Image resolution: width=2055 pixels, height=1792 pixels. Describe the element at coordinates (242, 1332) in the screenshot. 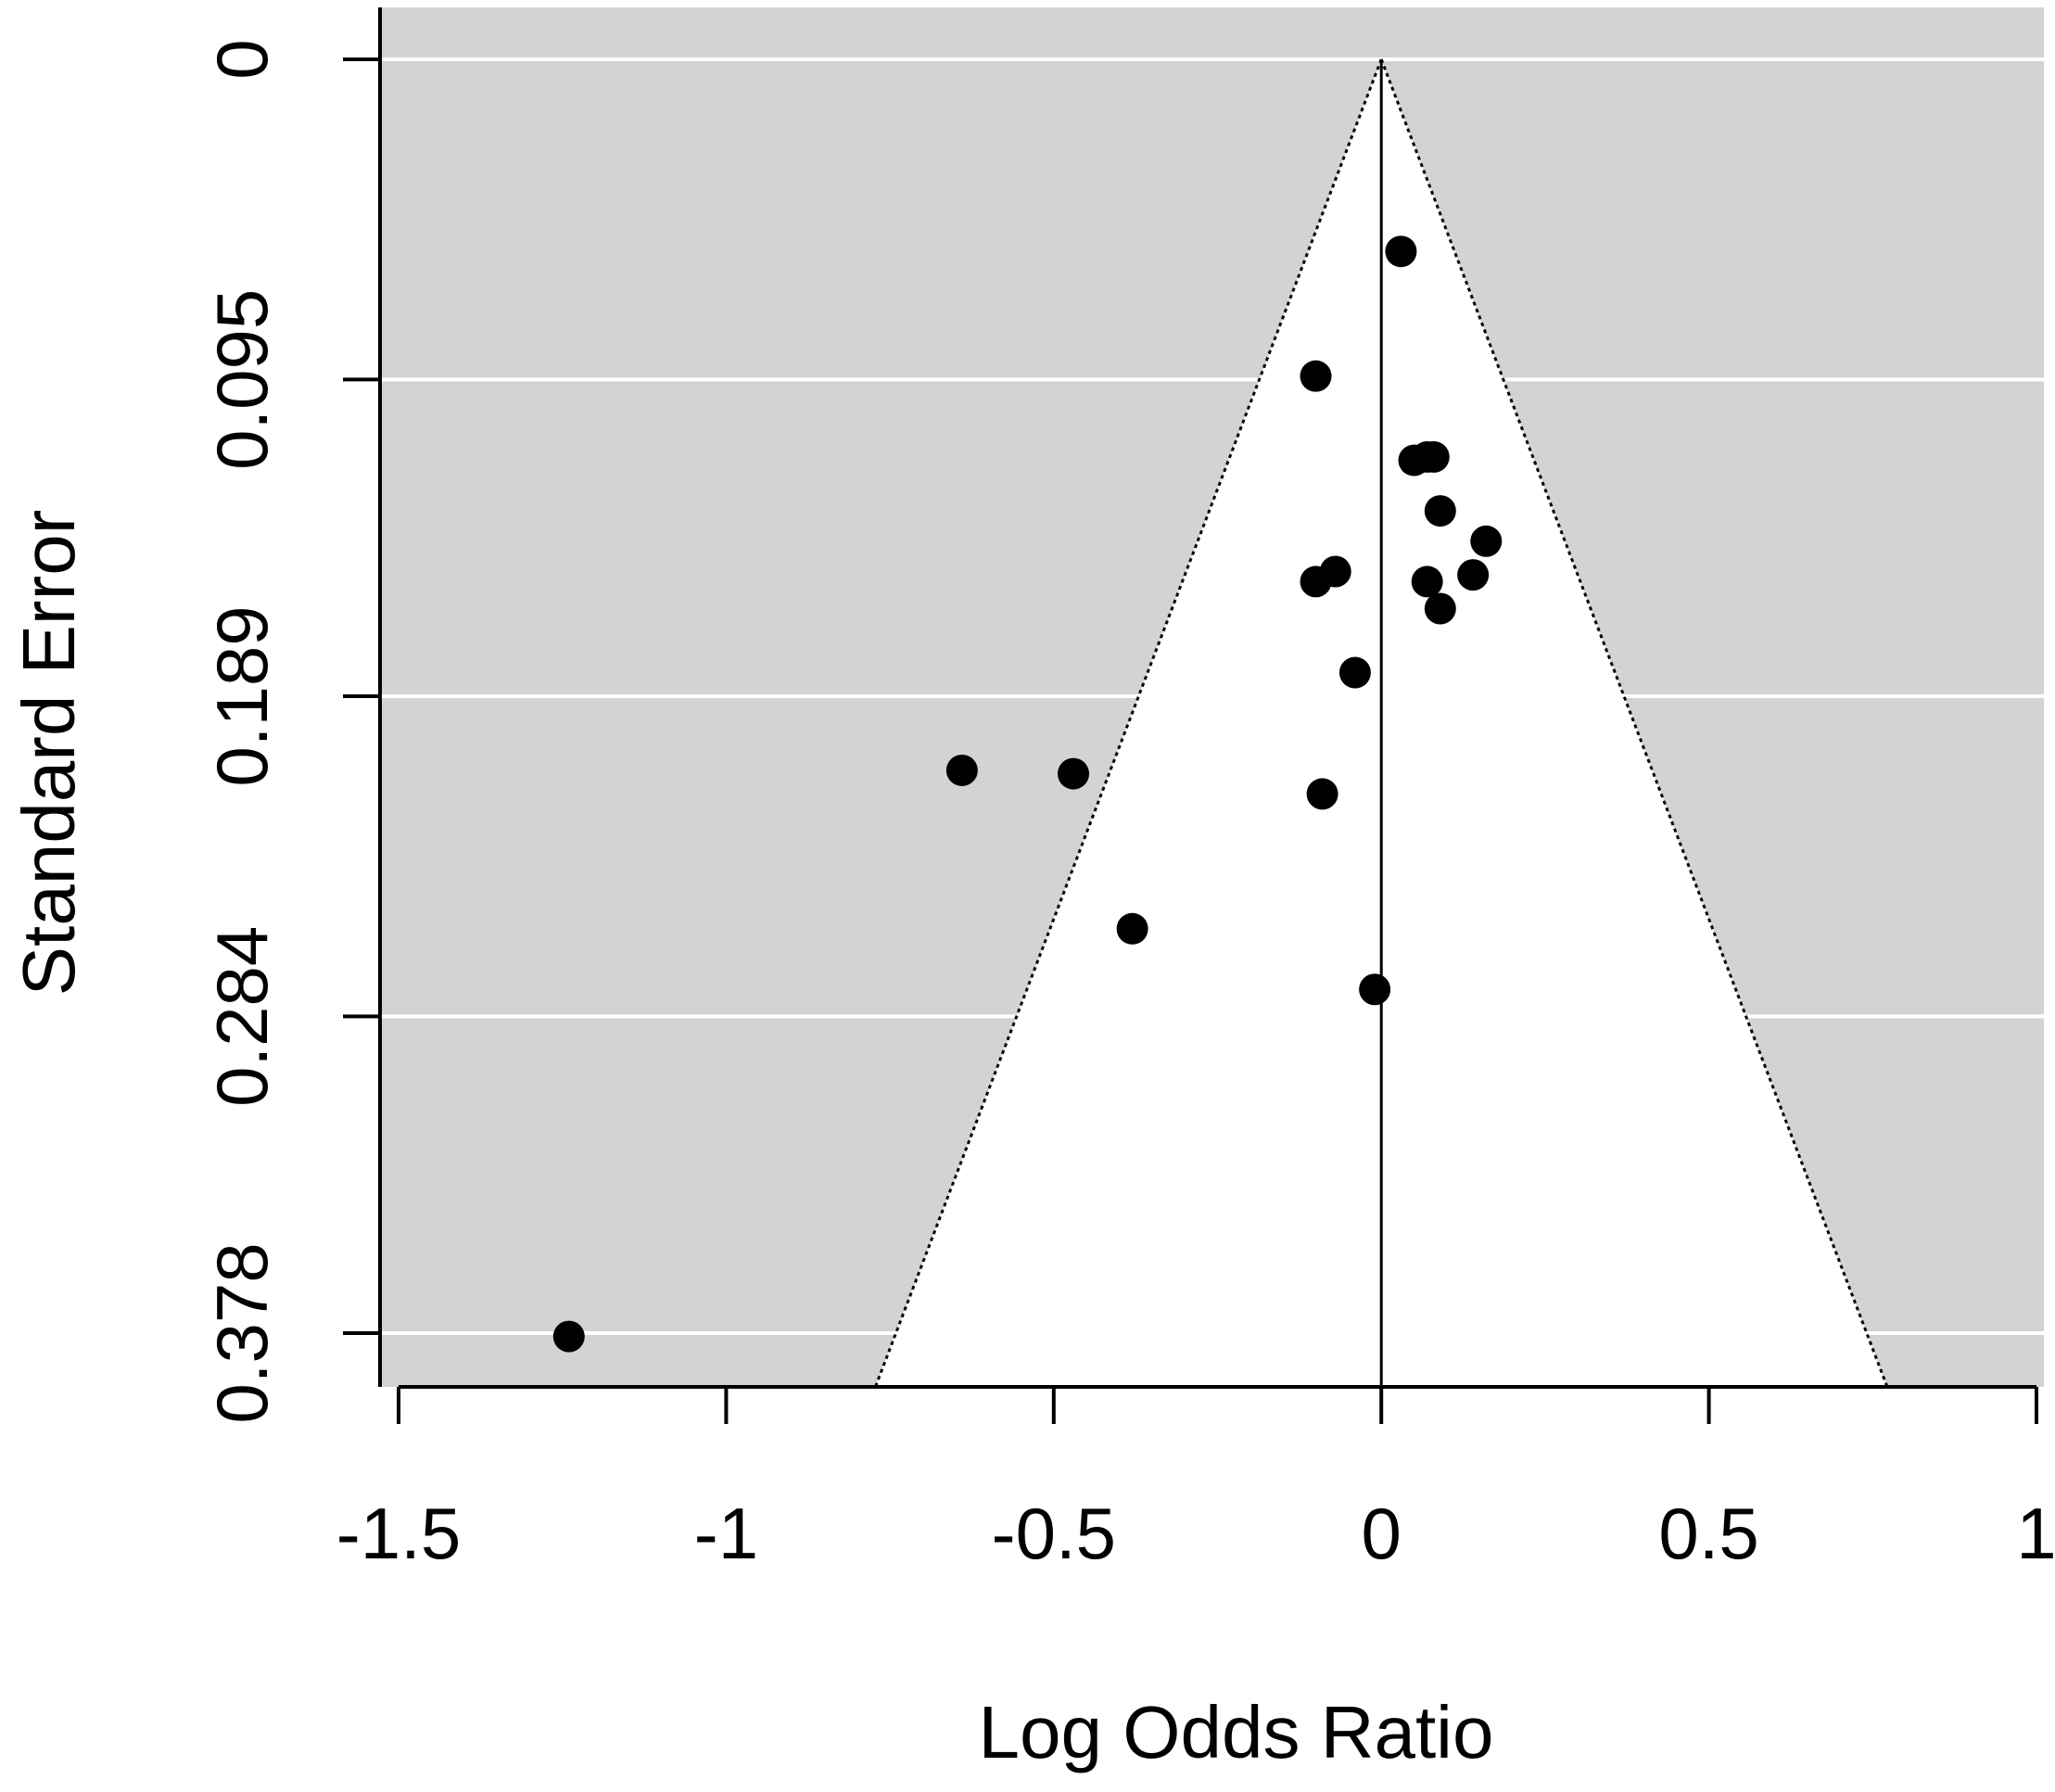

I see `y-tick-label-4: 0.378` at that location.